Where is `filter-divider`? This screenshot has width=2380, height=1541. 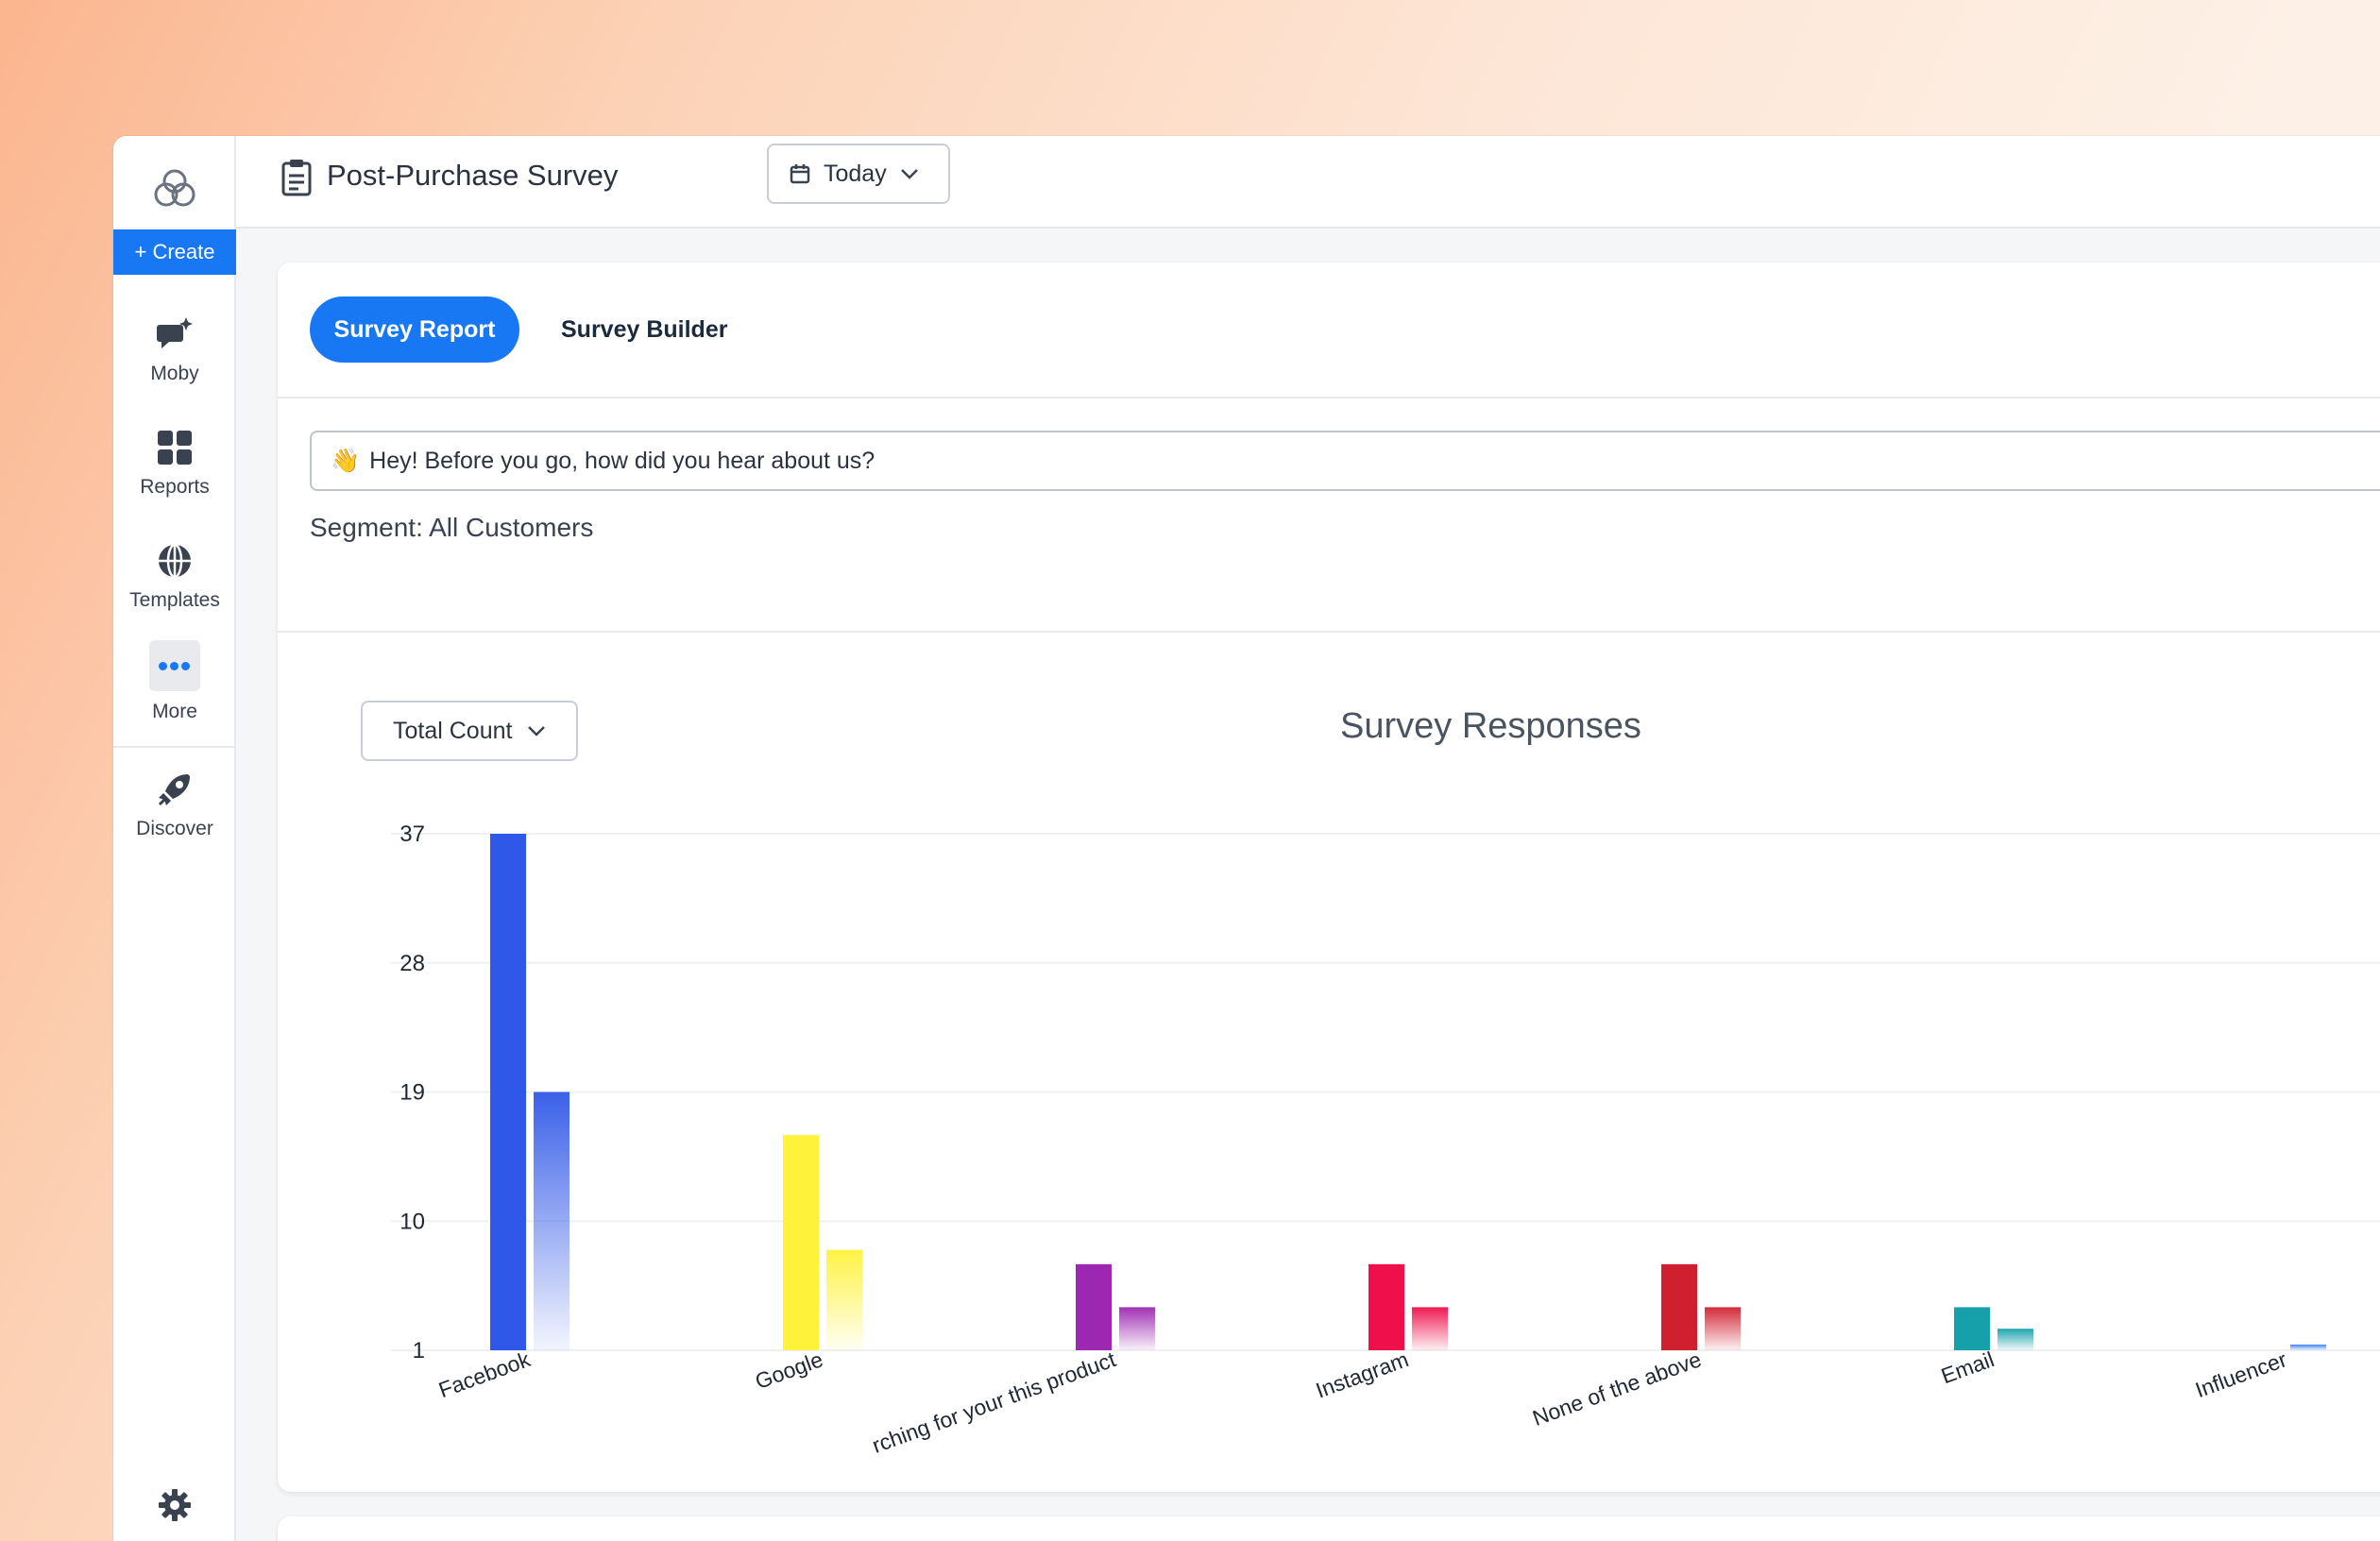 filter-divider is located at coordinates (1329, 632).